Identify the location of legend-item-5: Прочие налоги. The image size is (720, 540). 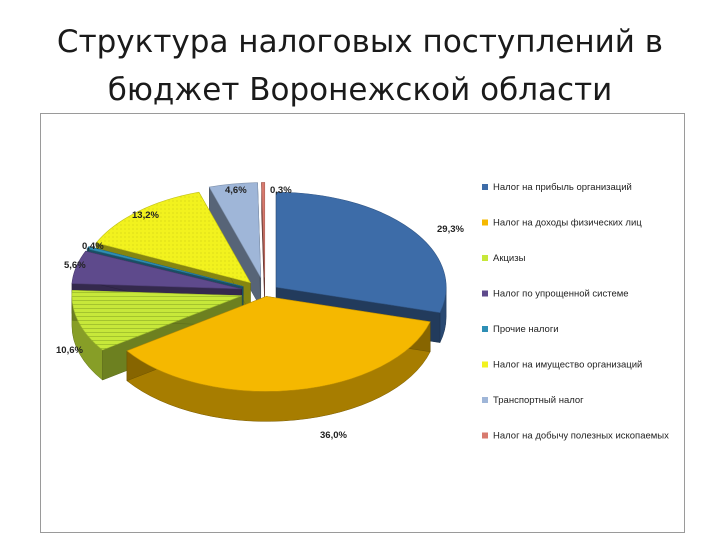
(520, 329).